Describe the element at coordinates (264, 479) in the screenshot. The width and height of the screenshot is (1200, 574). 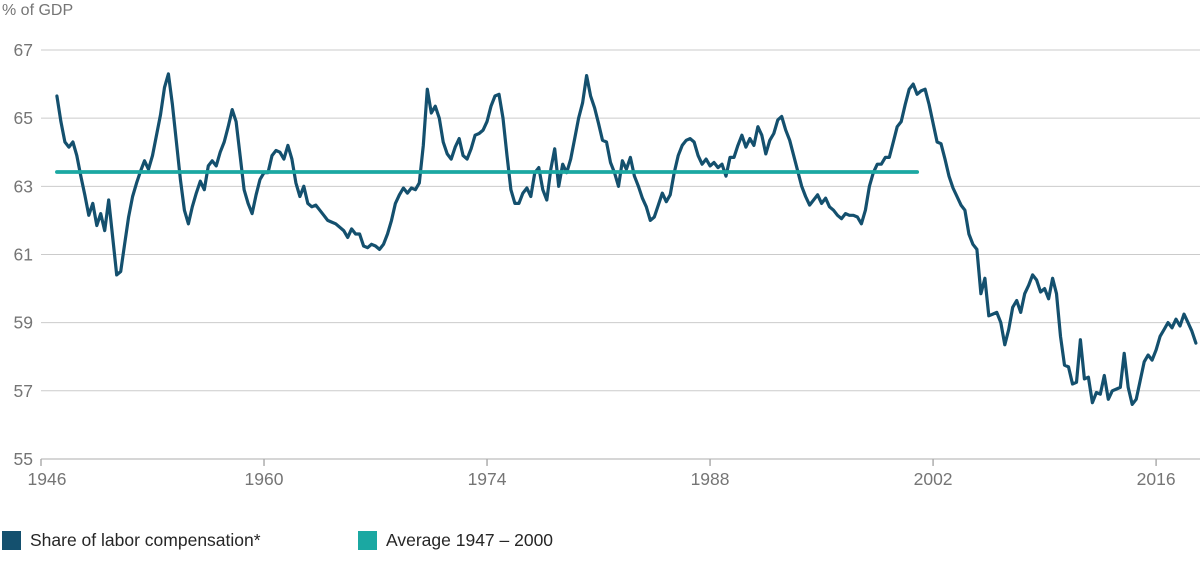
I see `x-tick-label-1960: 1960` at that location.